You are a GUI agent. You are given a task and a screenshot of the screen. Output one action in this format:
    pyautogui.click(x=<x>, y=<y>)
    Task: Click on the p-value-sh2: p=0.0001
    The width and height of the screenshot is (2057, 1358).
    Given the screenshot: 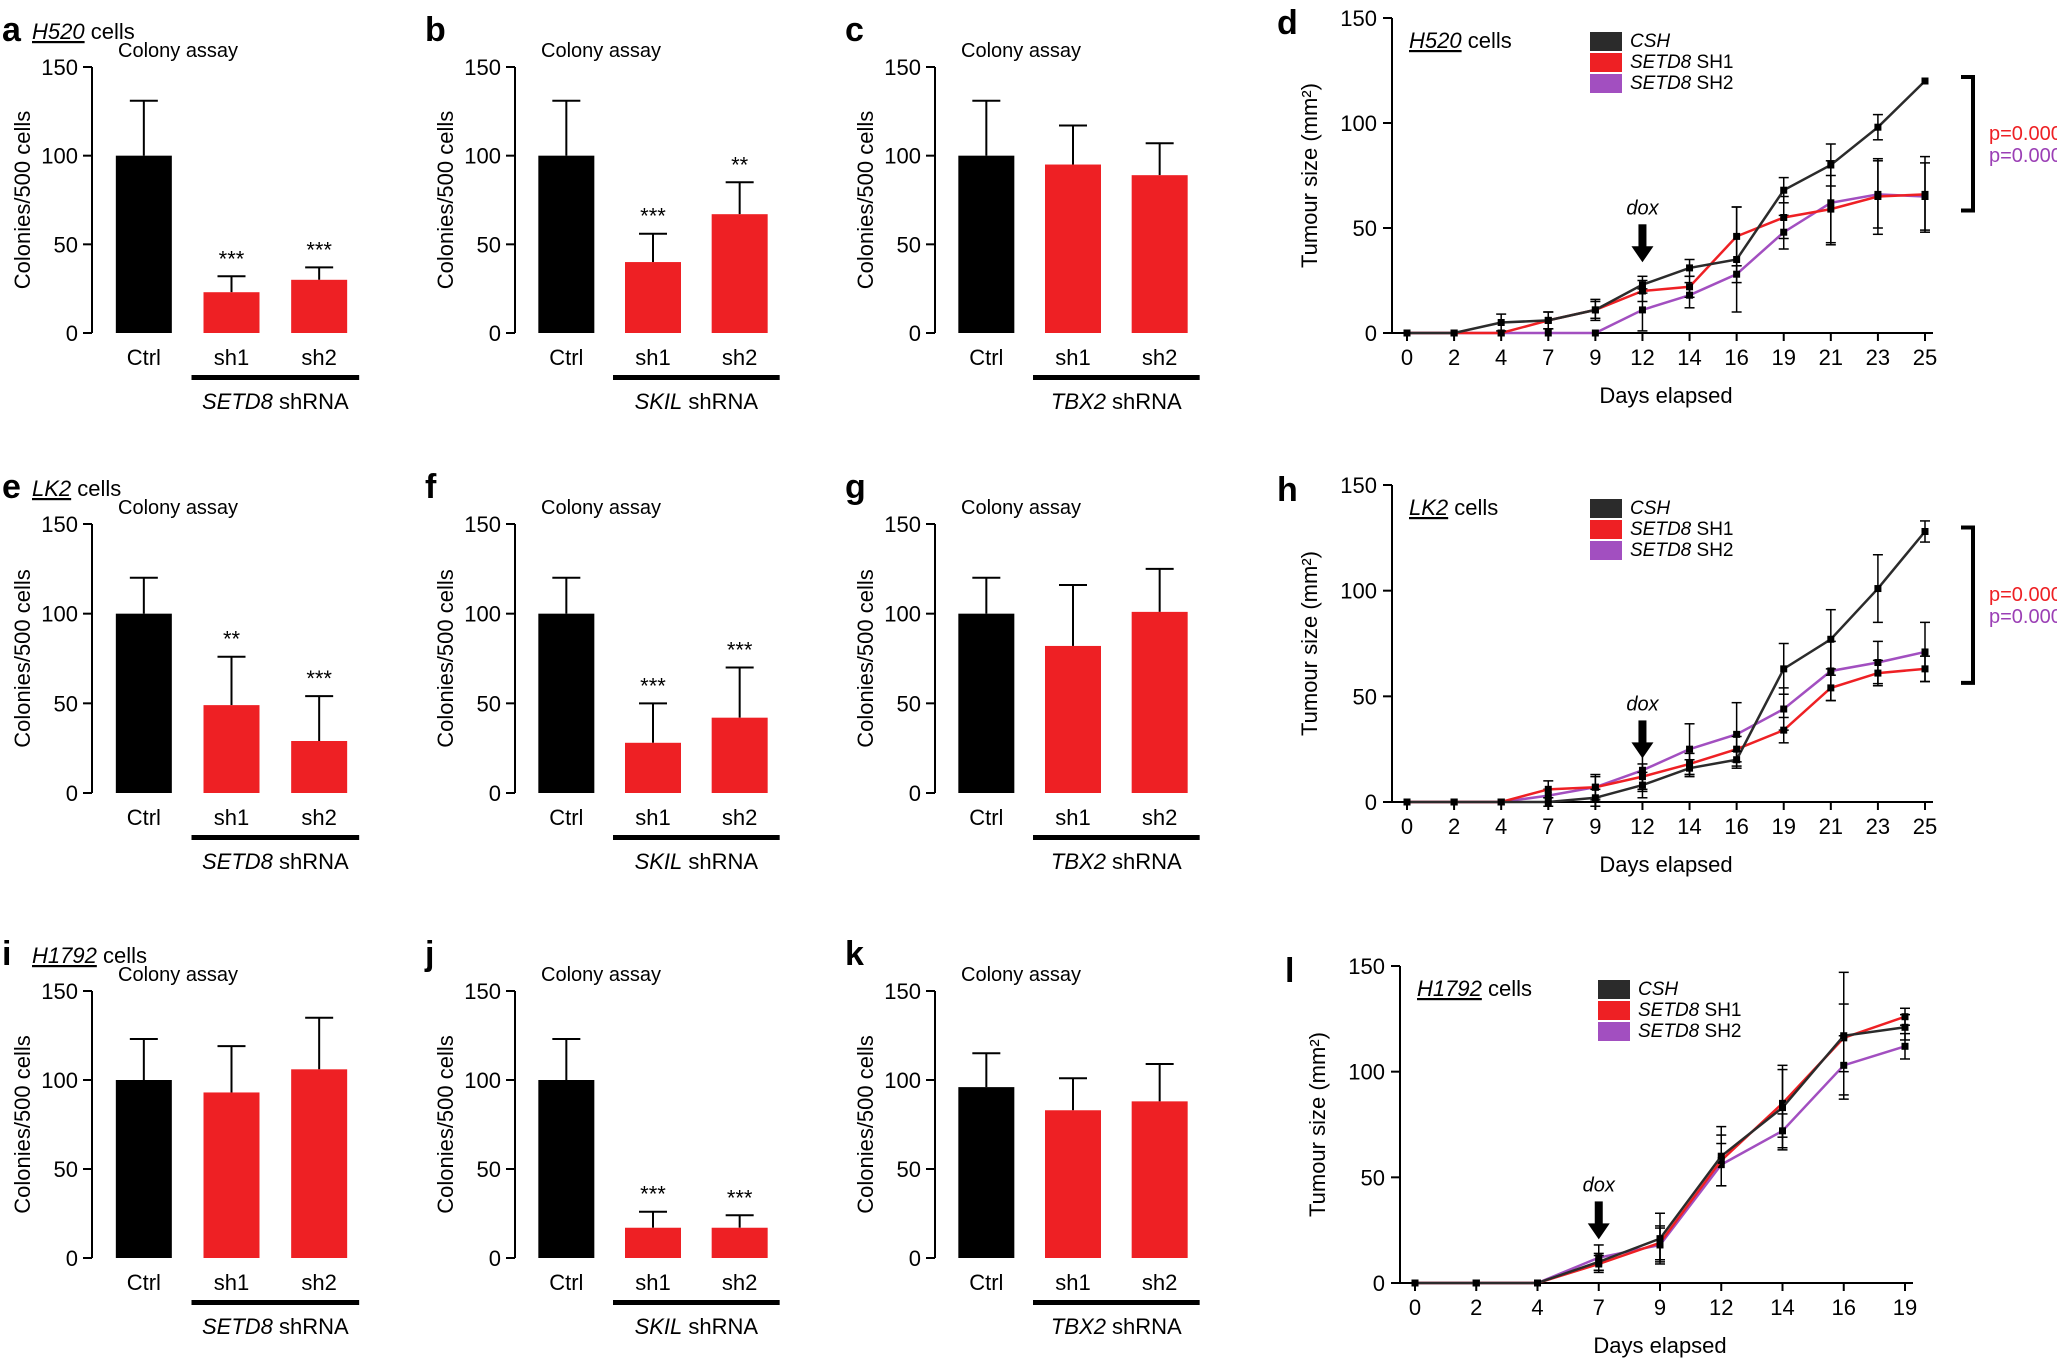 What is the action you would take?
    pyautogui.click(x=2023, y=156)
    